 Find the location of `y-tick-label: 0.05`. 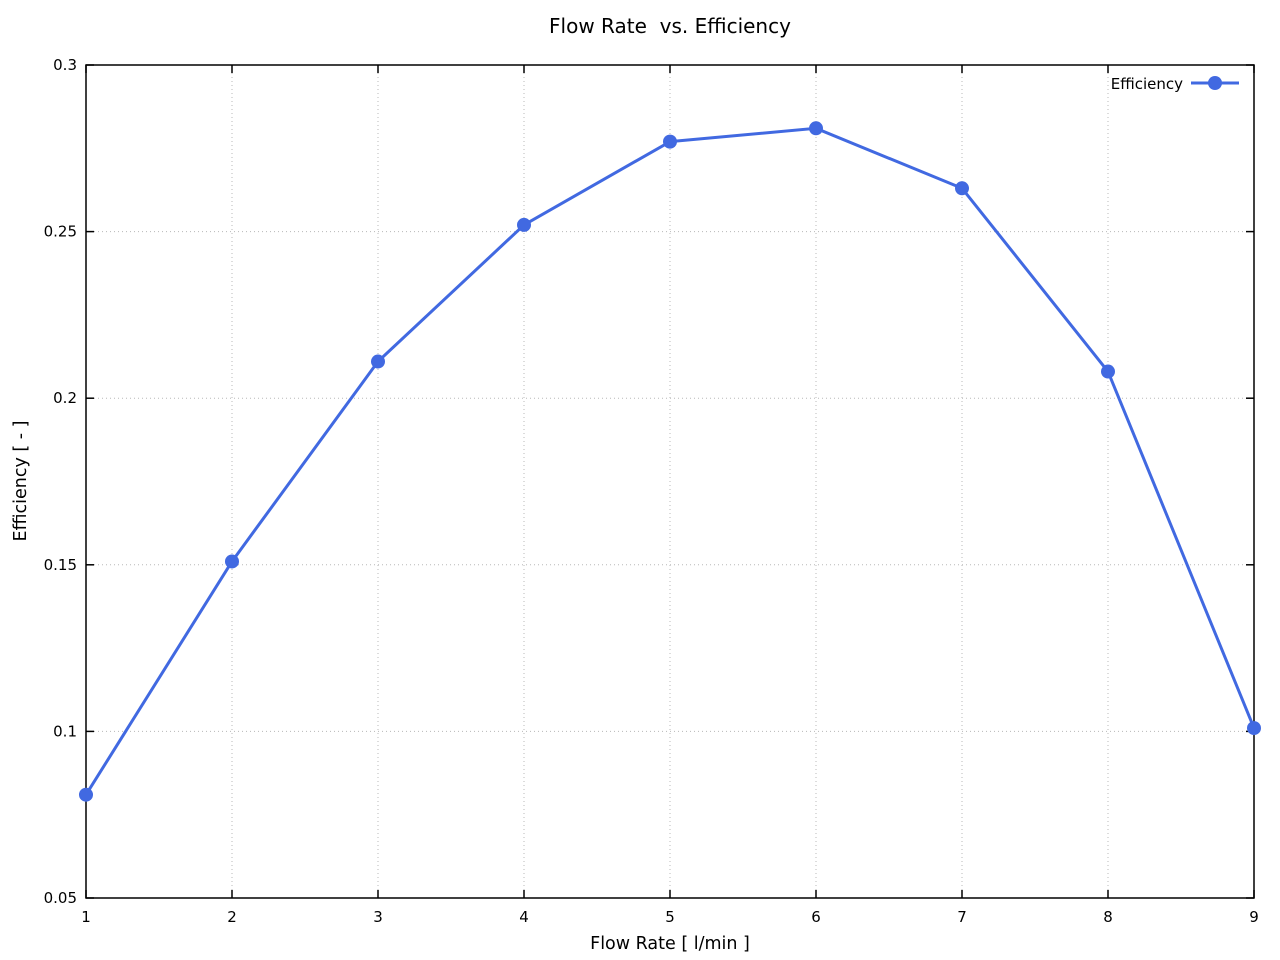

y-tick-label: 0.05 is located at coordinates (60, 898).